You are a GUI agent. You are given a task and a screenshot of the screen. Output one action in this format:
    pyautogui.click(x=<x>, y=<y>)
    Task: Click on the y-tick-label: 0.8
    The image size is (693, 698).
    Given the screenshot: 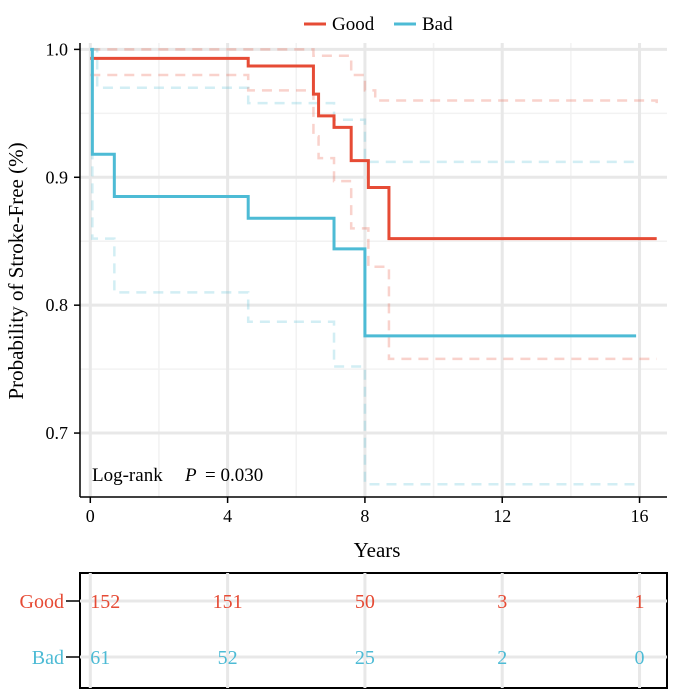 What is the action you would take?
    pyautogui.click(x=57, y=305)
    